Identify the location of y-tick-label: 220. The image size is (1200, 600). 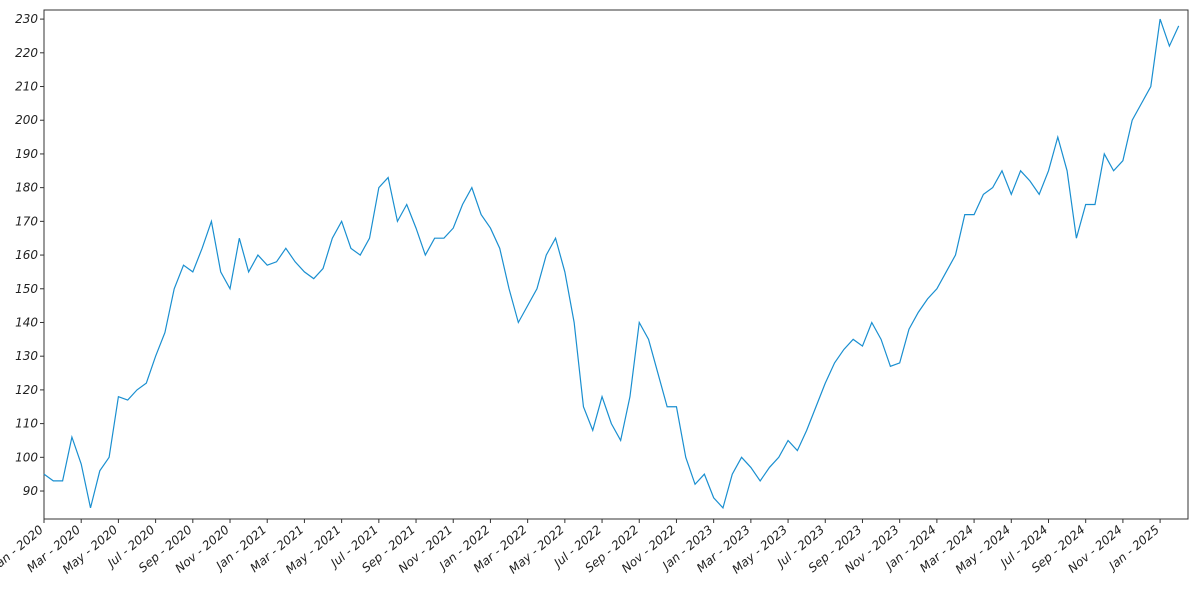
(26, 53).